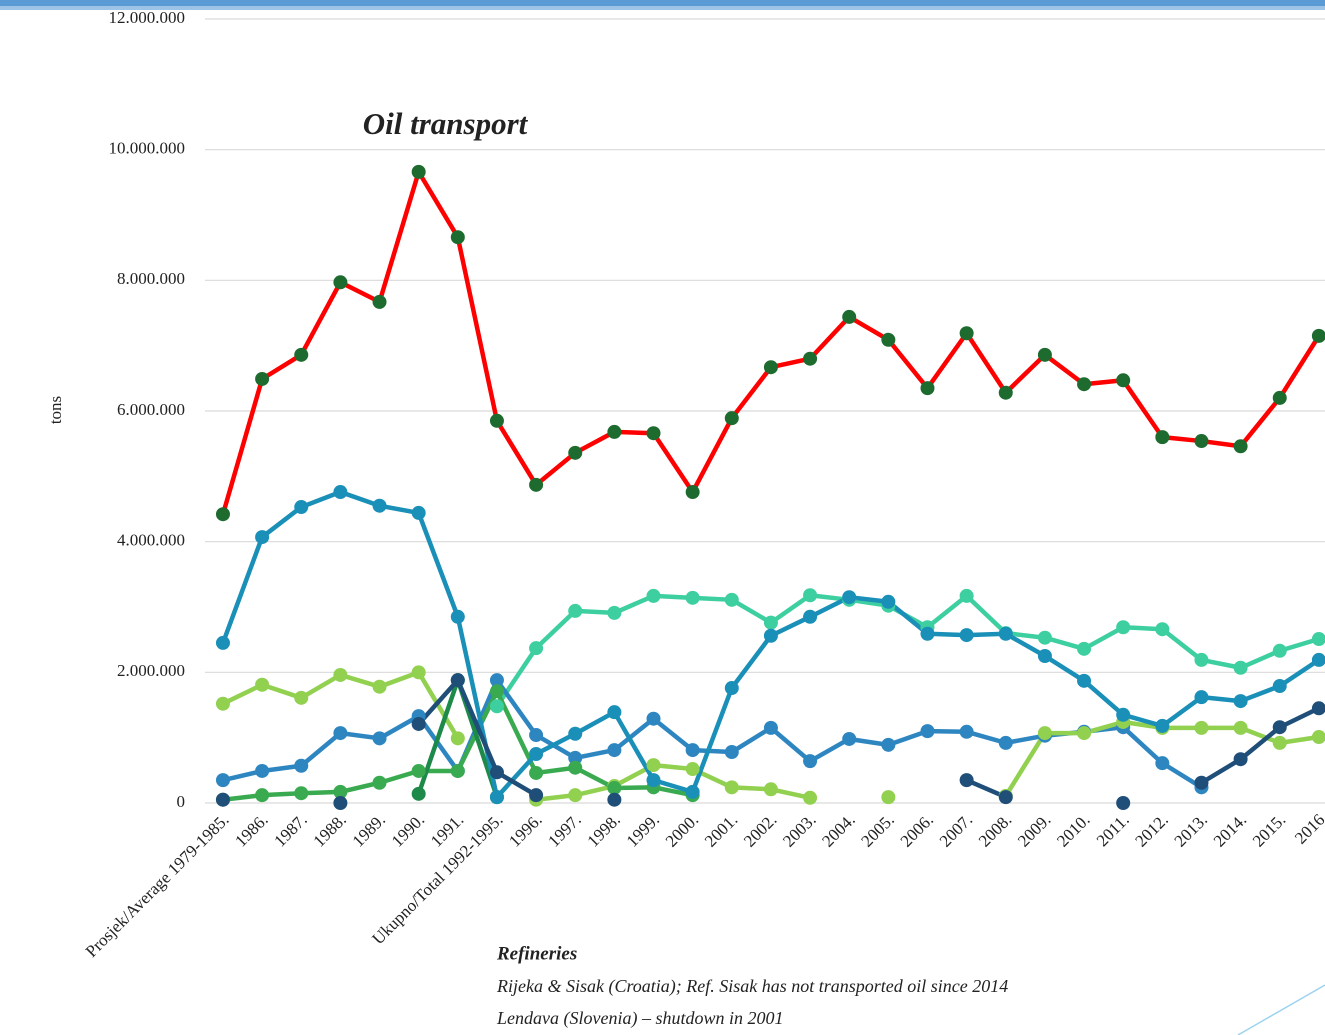 The height and width of the screenshot is (1035, 1325). What do you see at coordinates (151, 409) in the screenshot?
I see `y-tick-label: 6.000.000` at bounding box center [151, 409].